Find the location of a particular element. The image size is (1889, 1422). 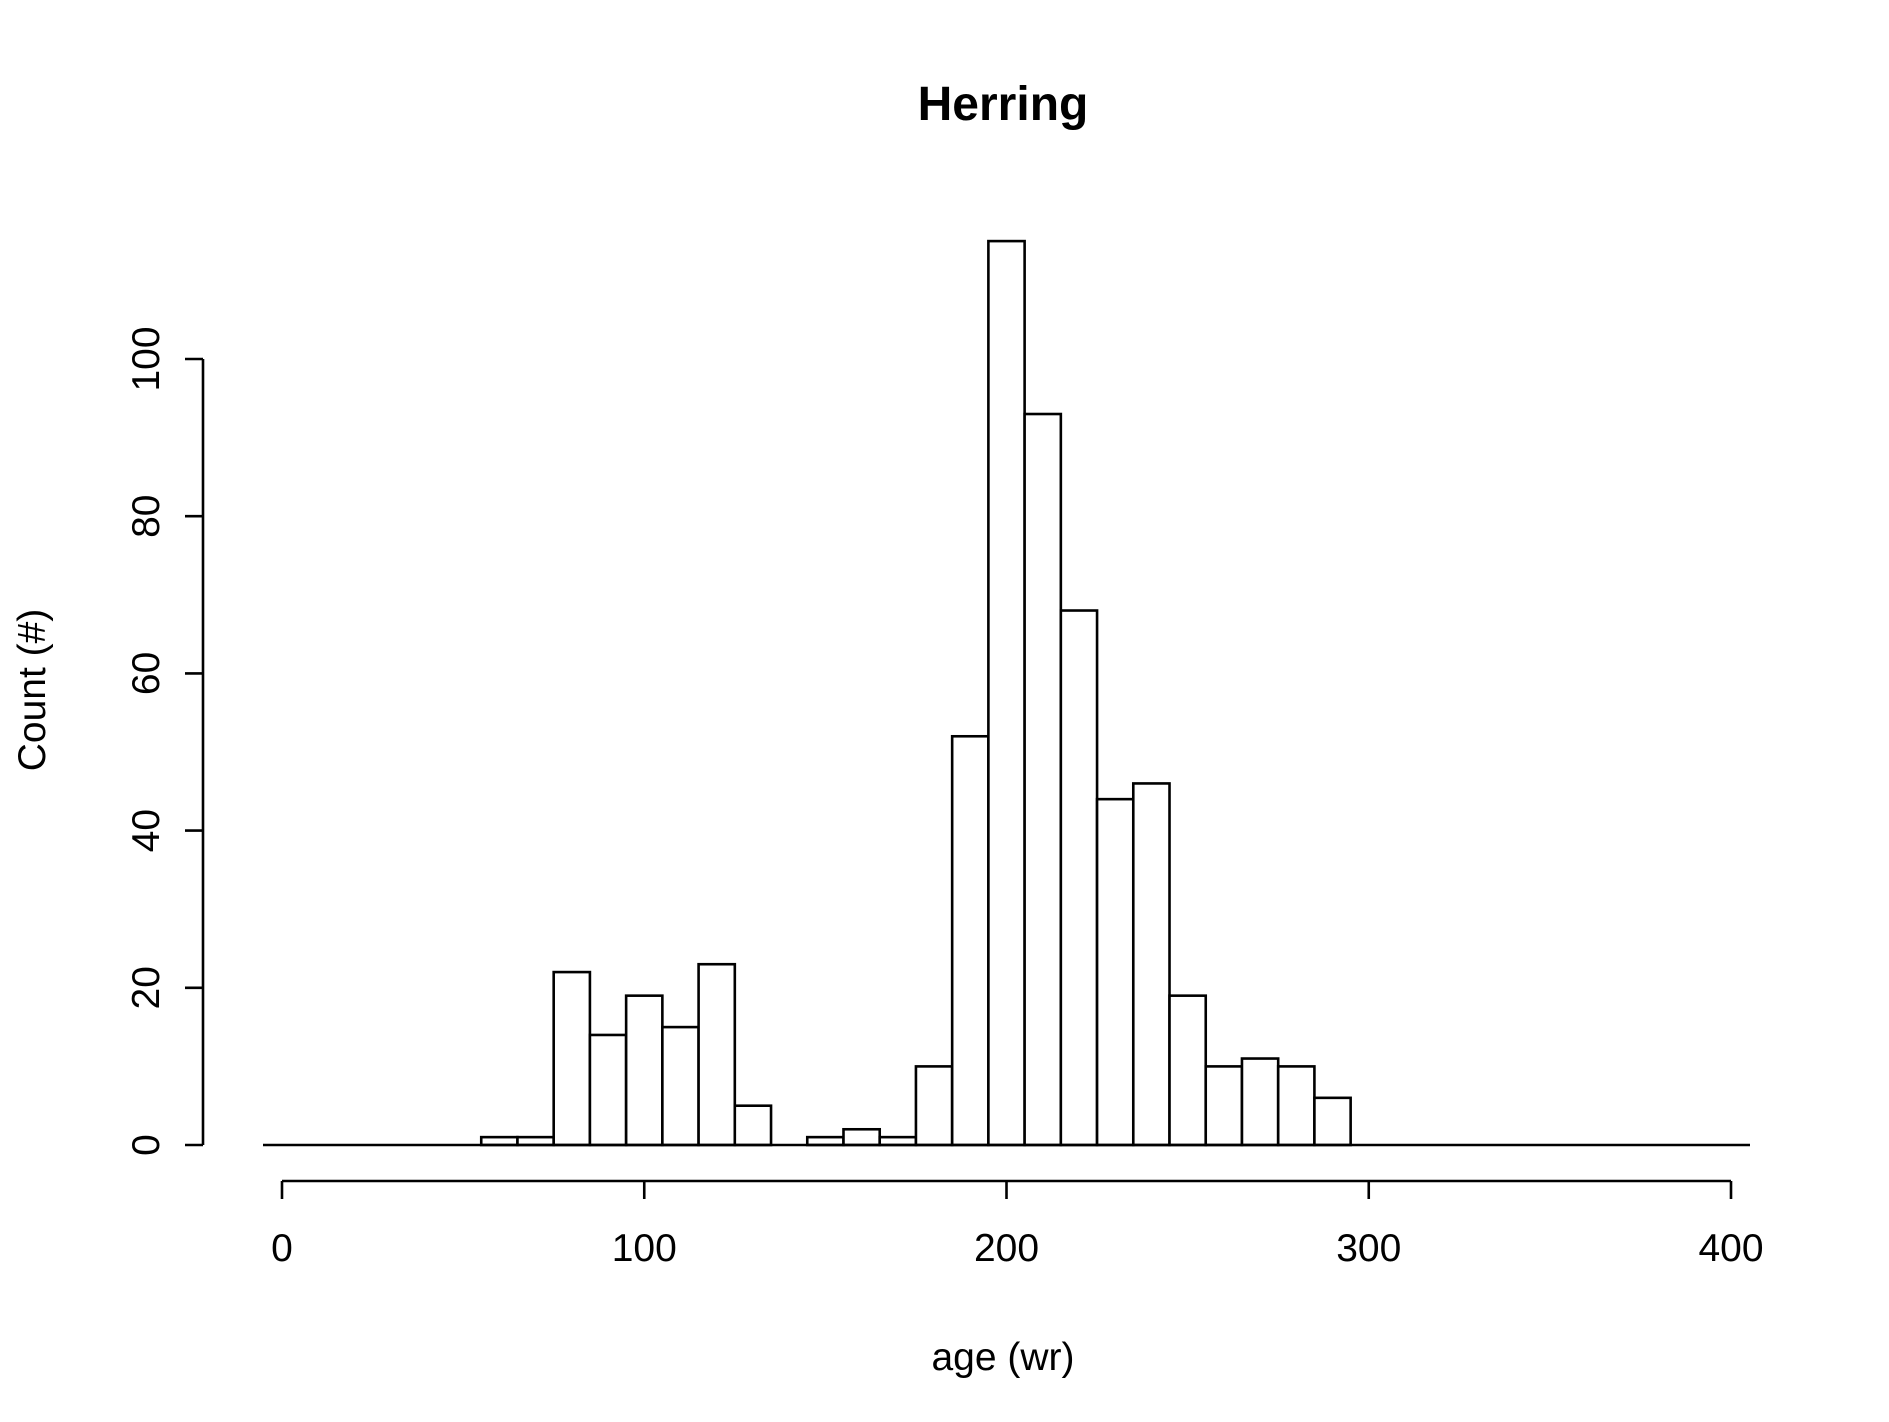

y-axis: 0 20 40 60 80 100 is located at coordinates (165, 741).